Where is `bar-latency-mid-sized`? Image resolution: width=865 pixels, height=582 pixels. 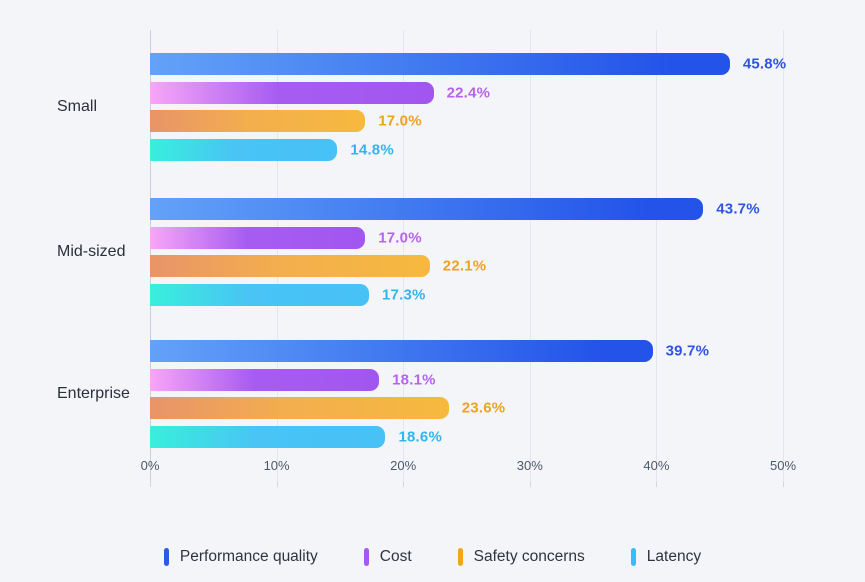 bar-latency-mid-sized is located at coordinates (260, 294).